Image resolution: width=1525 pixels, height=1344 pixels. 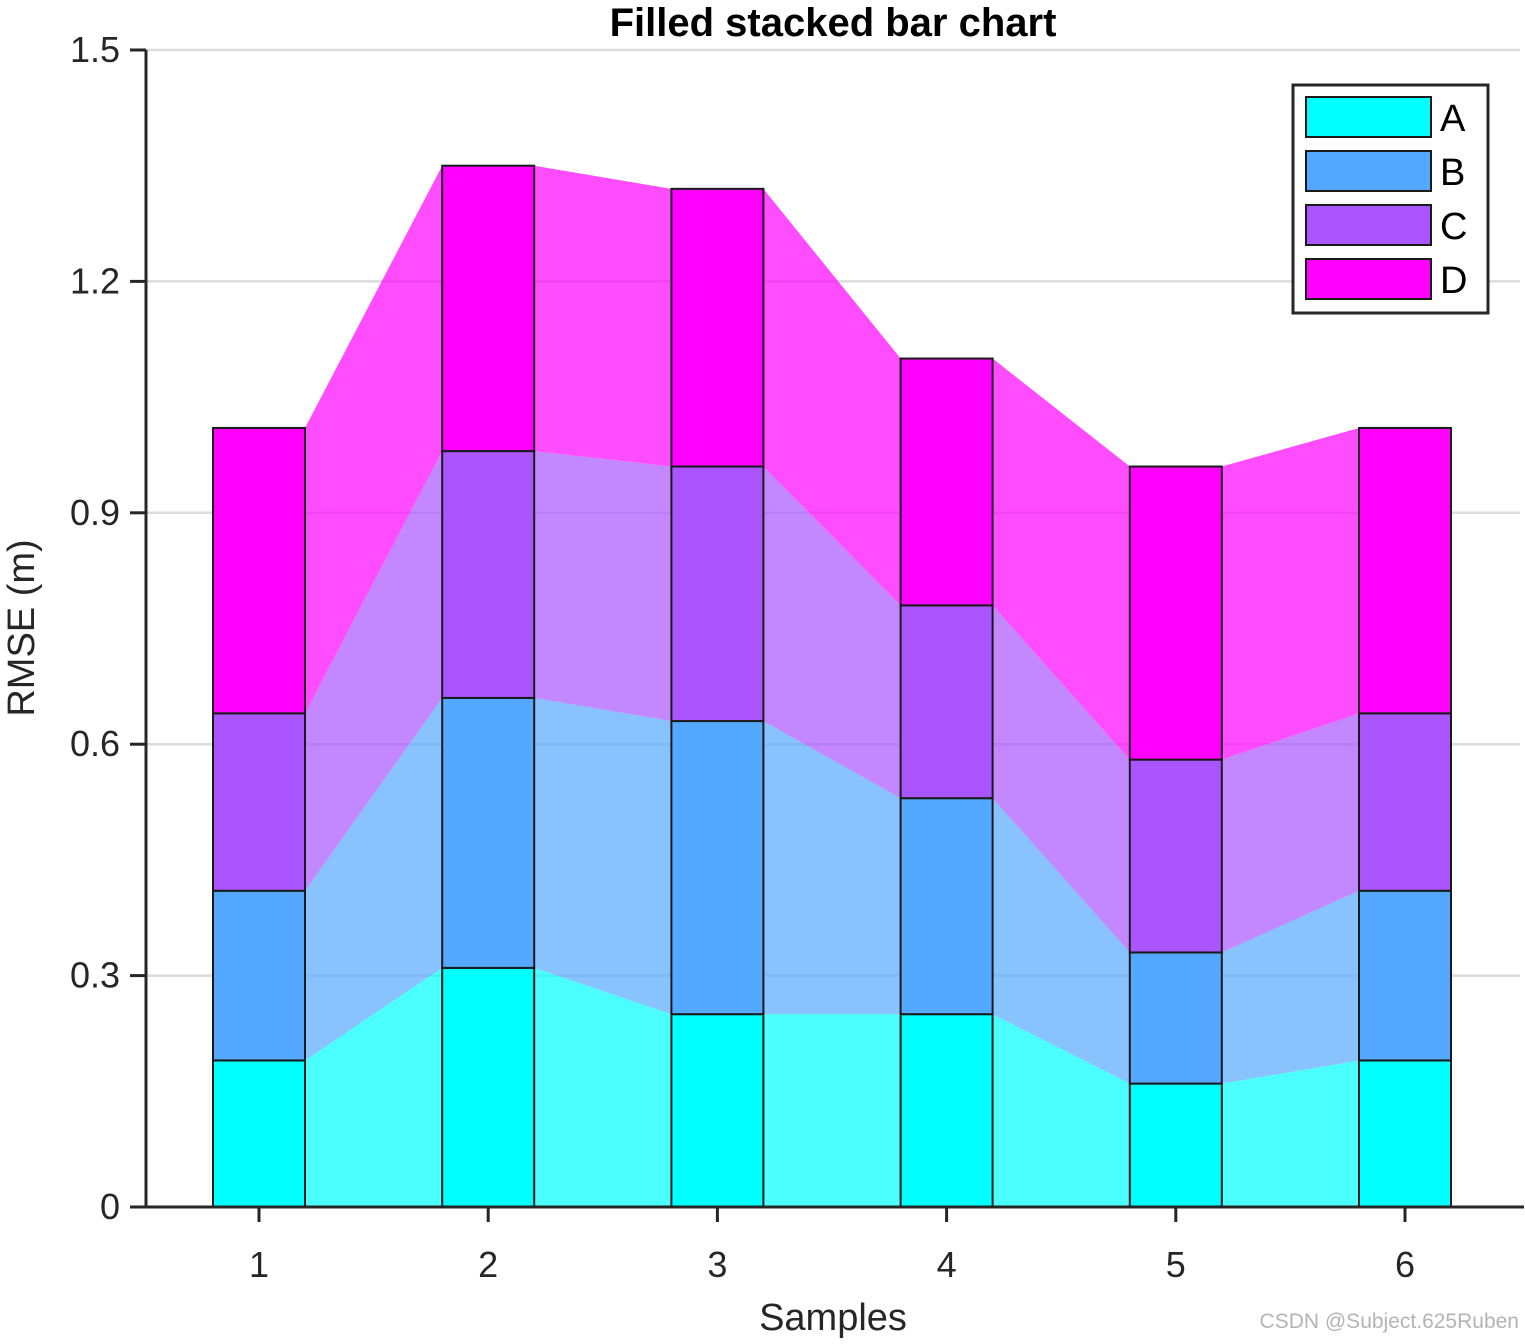 What do you see at coordinates (1453, 119) in the screenshot?
I see `legend-label-A: A` at bounding box center [1453, 119].